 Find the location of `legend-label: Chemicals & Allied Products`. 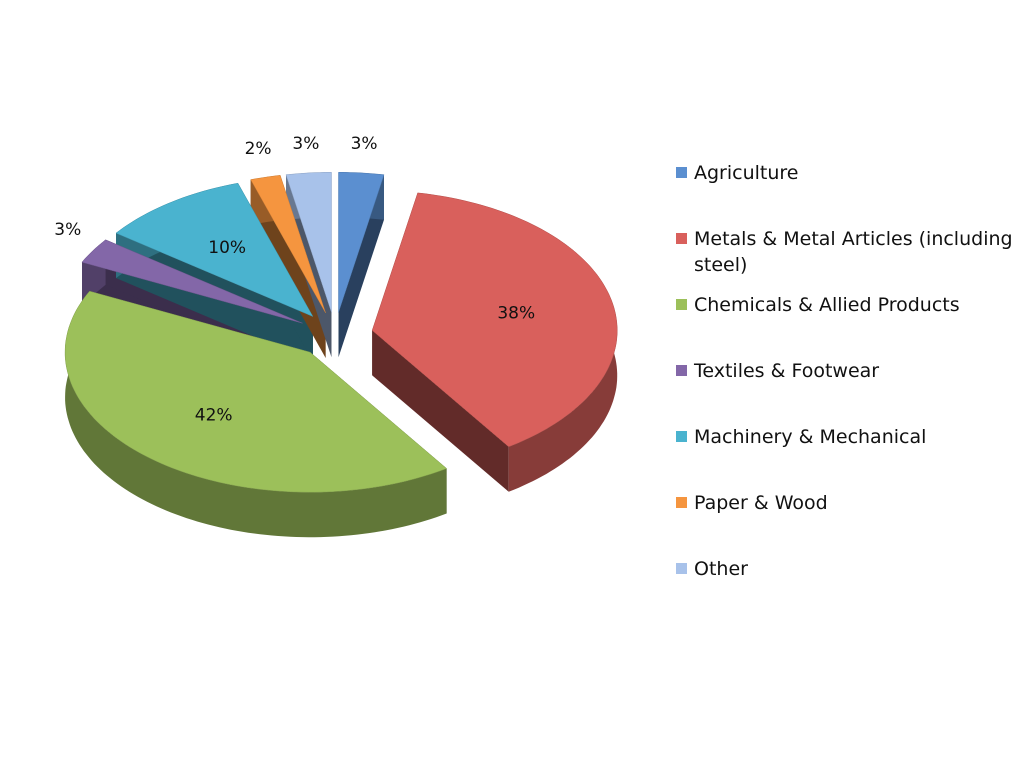

legend-label: Chemicals & Allied Products is located at coordinates (827, 305).